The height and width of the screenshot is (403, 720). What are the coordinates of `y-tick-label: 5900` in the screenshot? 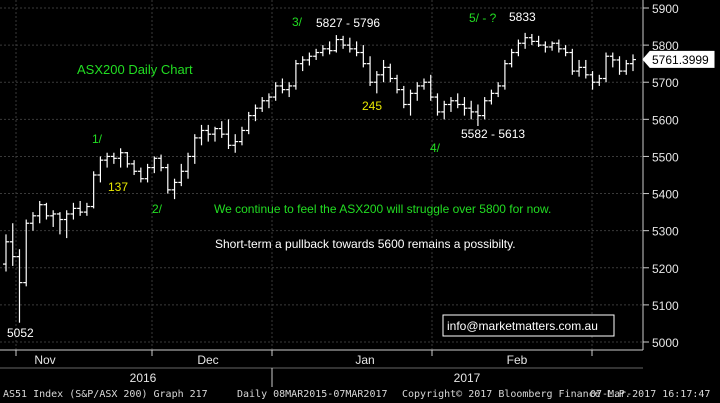 It's located at (665, 9).